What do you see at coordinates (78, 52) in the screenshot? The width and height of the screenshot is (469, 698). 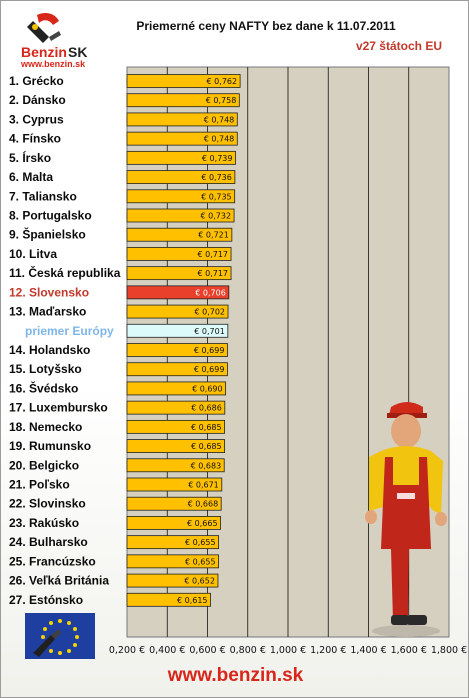 I see `logo-sk-text: SK` at bounding box center [78, 52].